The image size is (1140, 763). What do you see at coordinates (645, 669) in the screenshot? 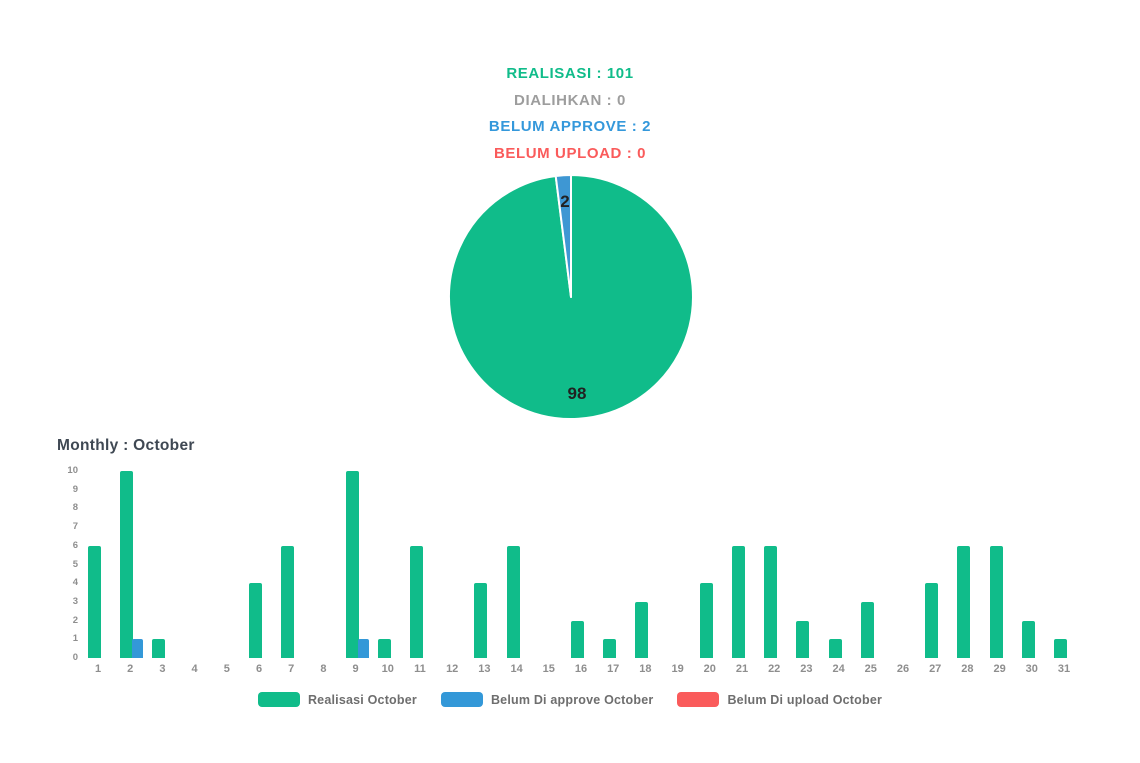
I see `x-axis-tick-18: 18` at bounding box center [645, 669].